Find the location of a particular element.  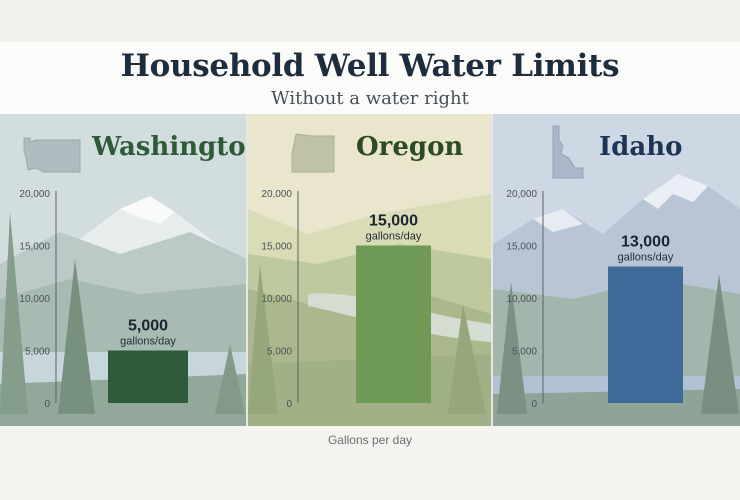

washington-y-tick-label: 0 is located at coordinates (47, 404).